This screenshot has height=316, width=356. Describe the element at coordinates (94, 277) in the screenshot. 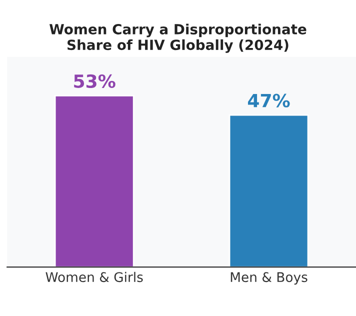

I see `x-tick-label: Women & Girls` at that location.